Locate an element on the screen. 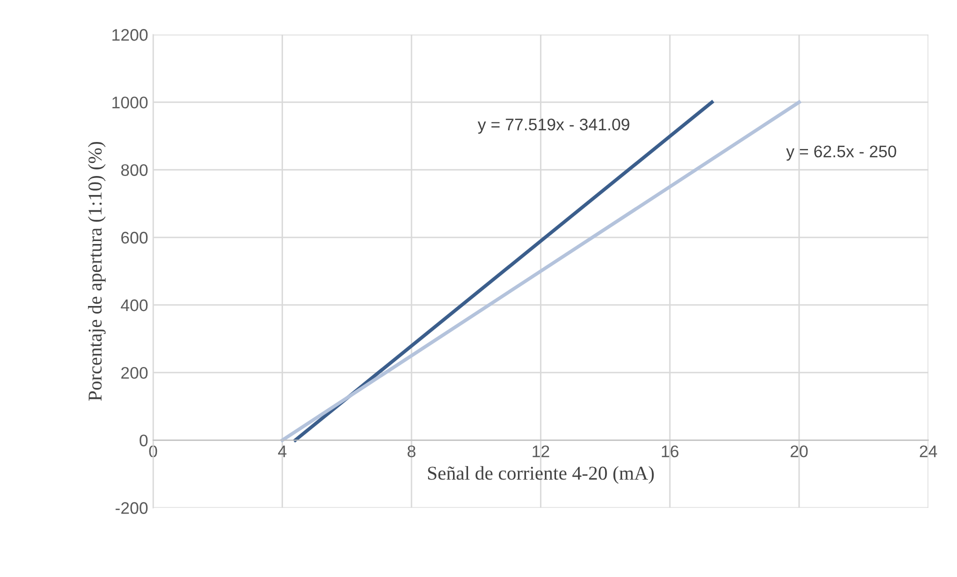  y-tick-label: 800 is located at coordinates (134, 170).